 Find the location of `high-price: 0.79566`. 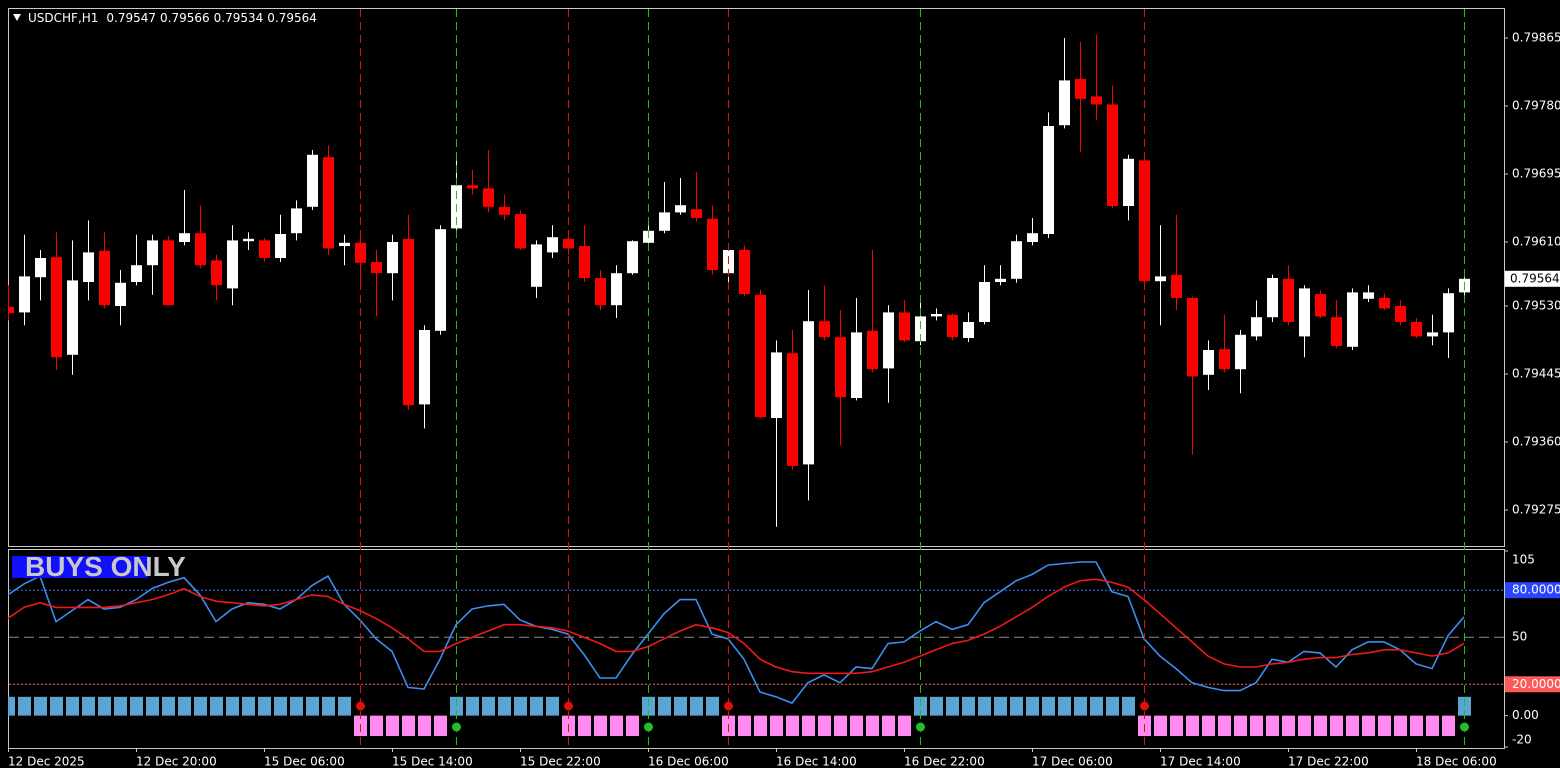

high-price: 0.79566 is located at coordinates (185, 18).